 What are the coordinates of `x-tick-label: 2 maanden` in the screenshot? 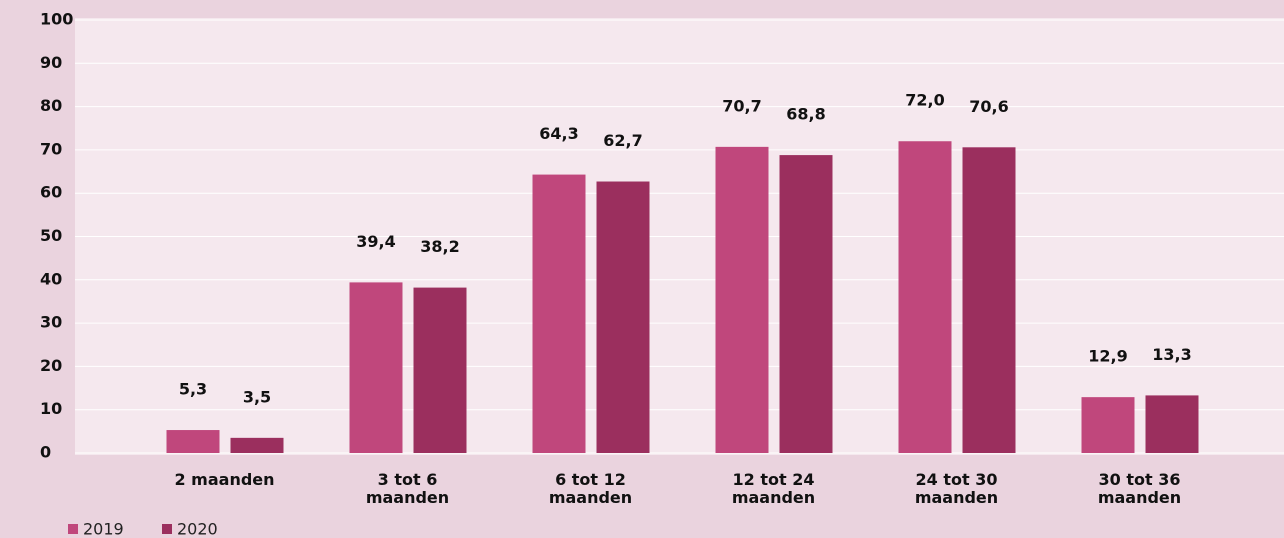 It's located at (224, 479).